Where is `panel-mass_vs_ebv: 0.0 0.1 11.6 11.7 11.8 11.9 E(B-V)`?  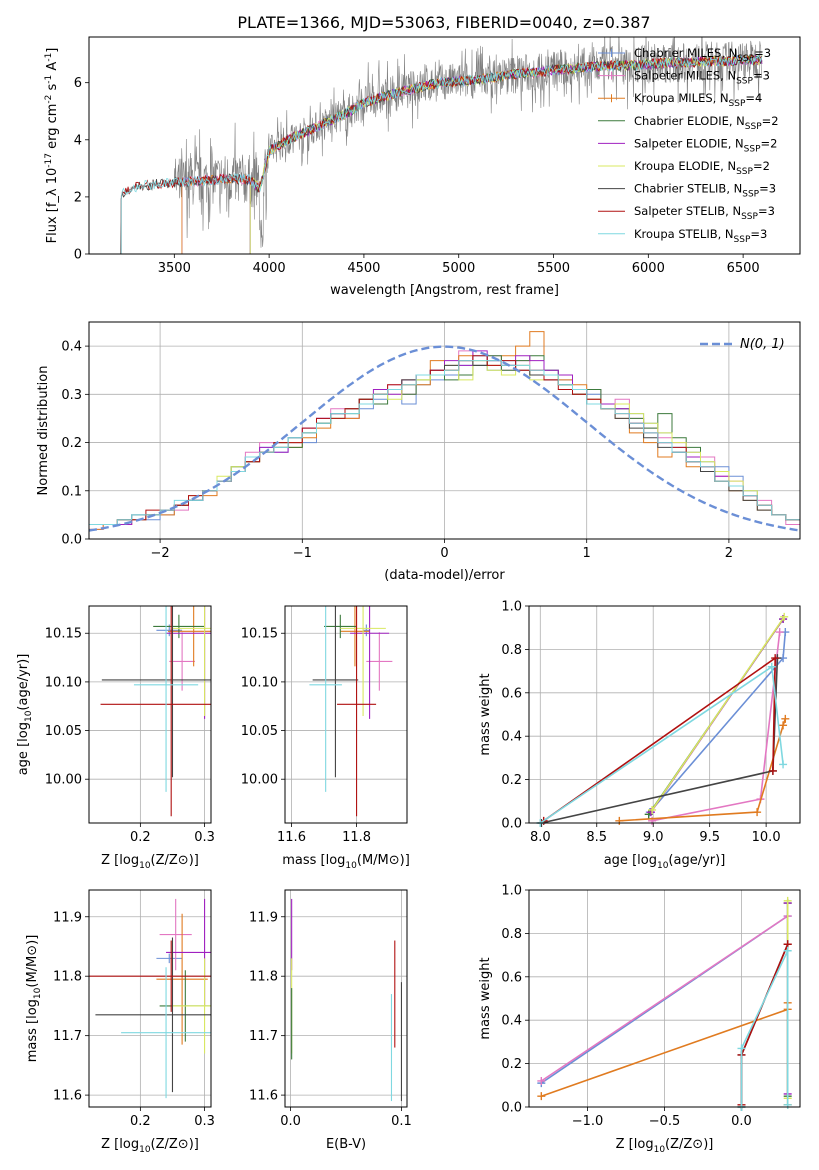 panel-mass_vs_ebv: 0.0 0.1 11.6 11.7 11.8 11.9 E(B-V) is located at coordinates (330, 1020).